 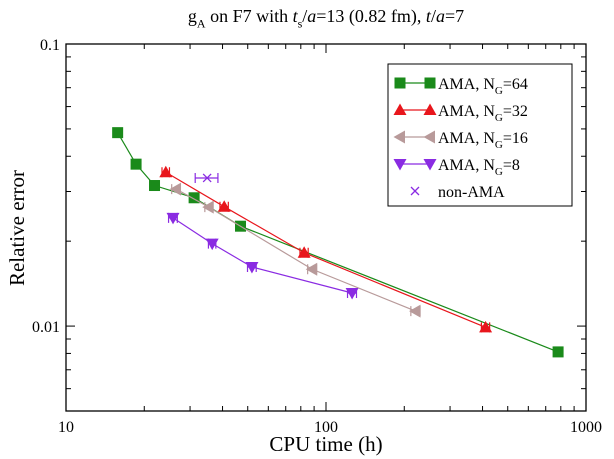 What do you see at coordinates (454, 16) in the screenshot?
I see `chart-title-text-part: =7` at bounding box center [454, 16].